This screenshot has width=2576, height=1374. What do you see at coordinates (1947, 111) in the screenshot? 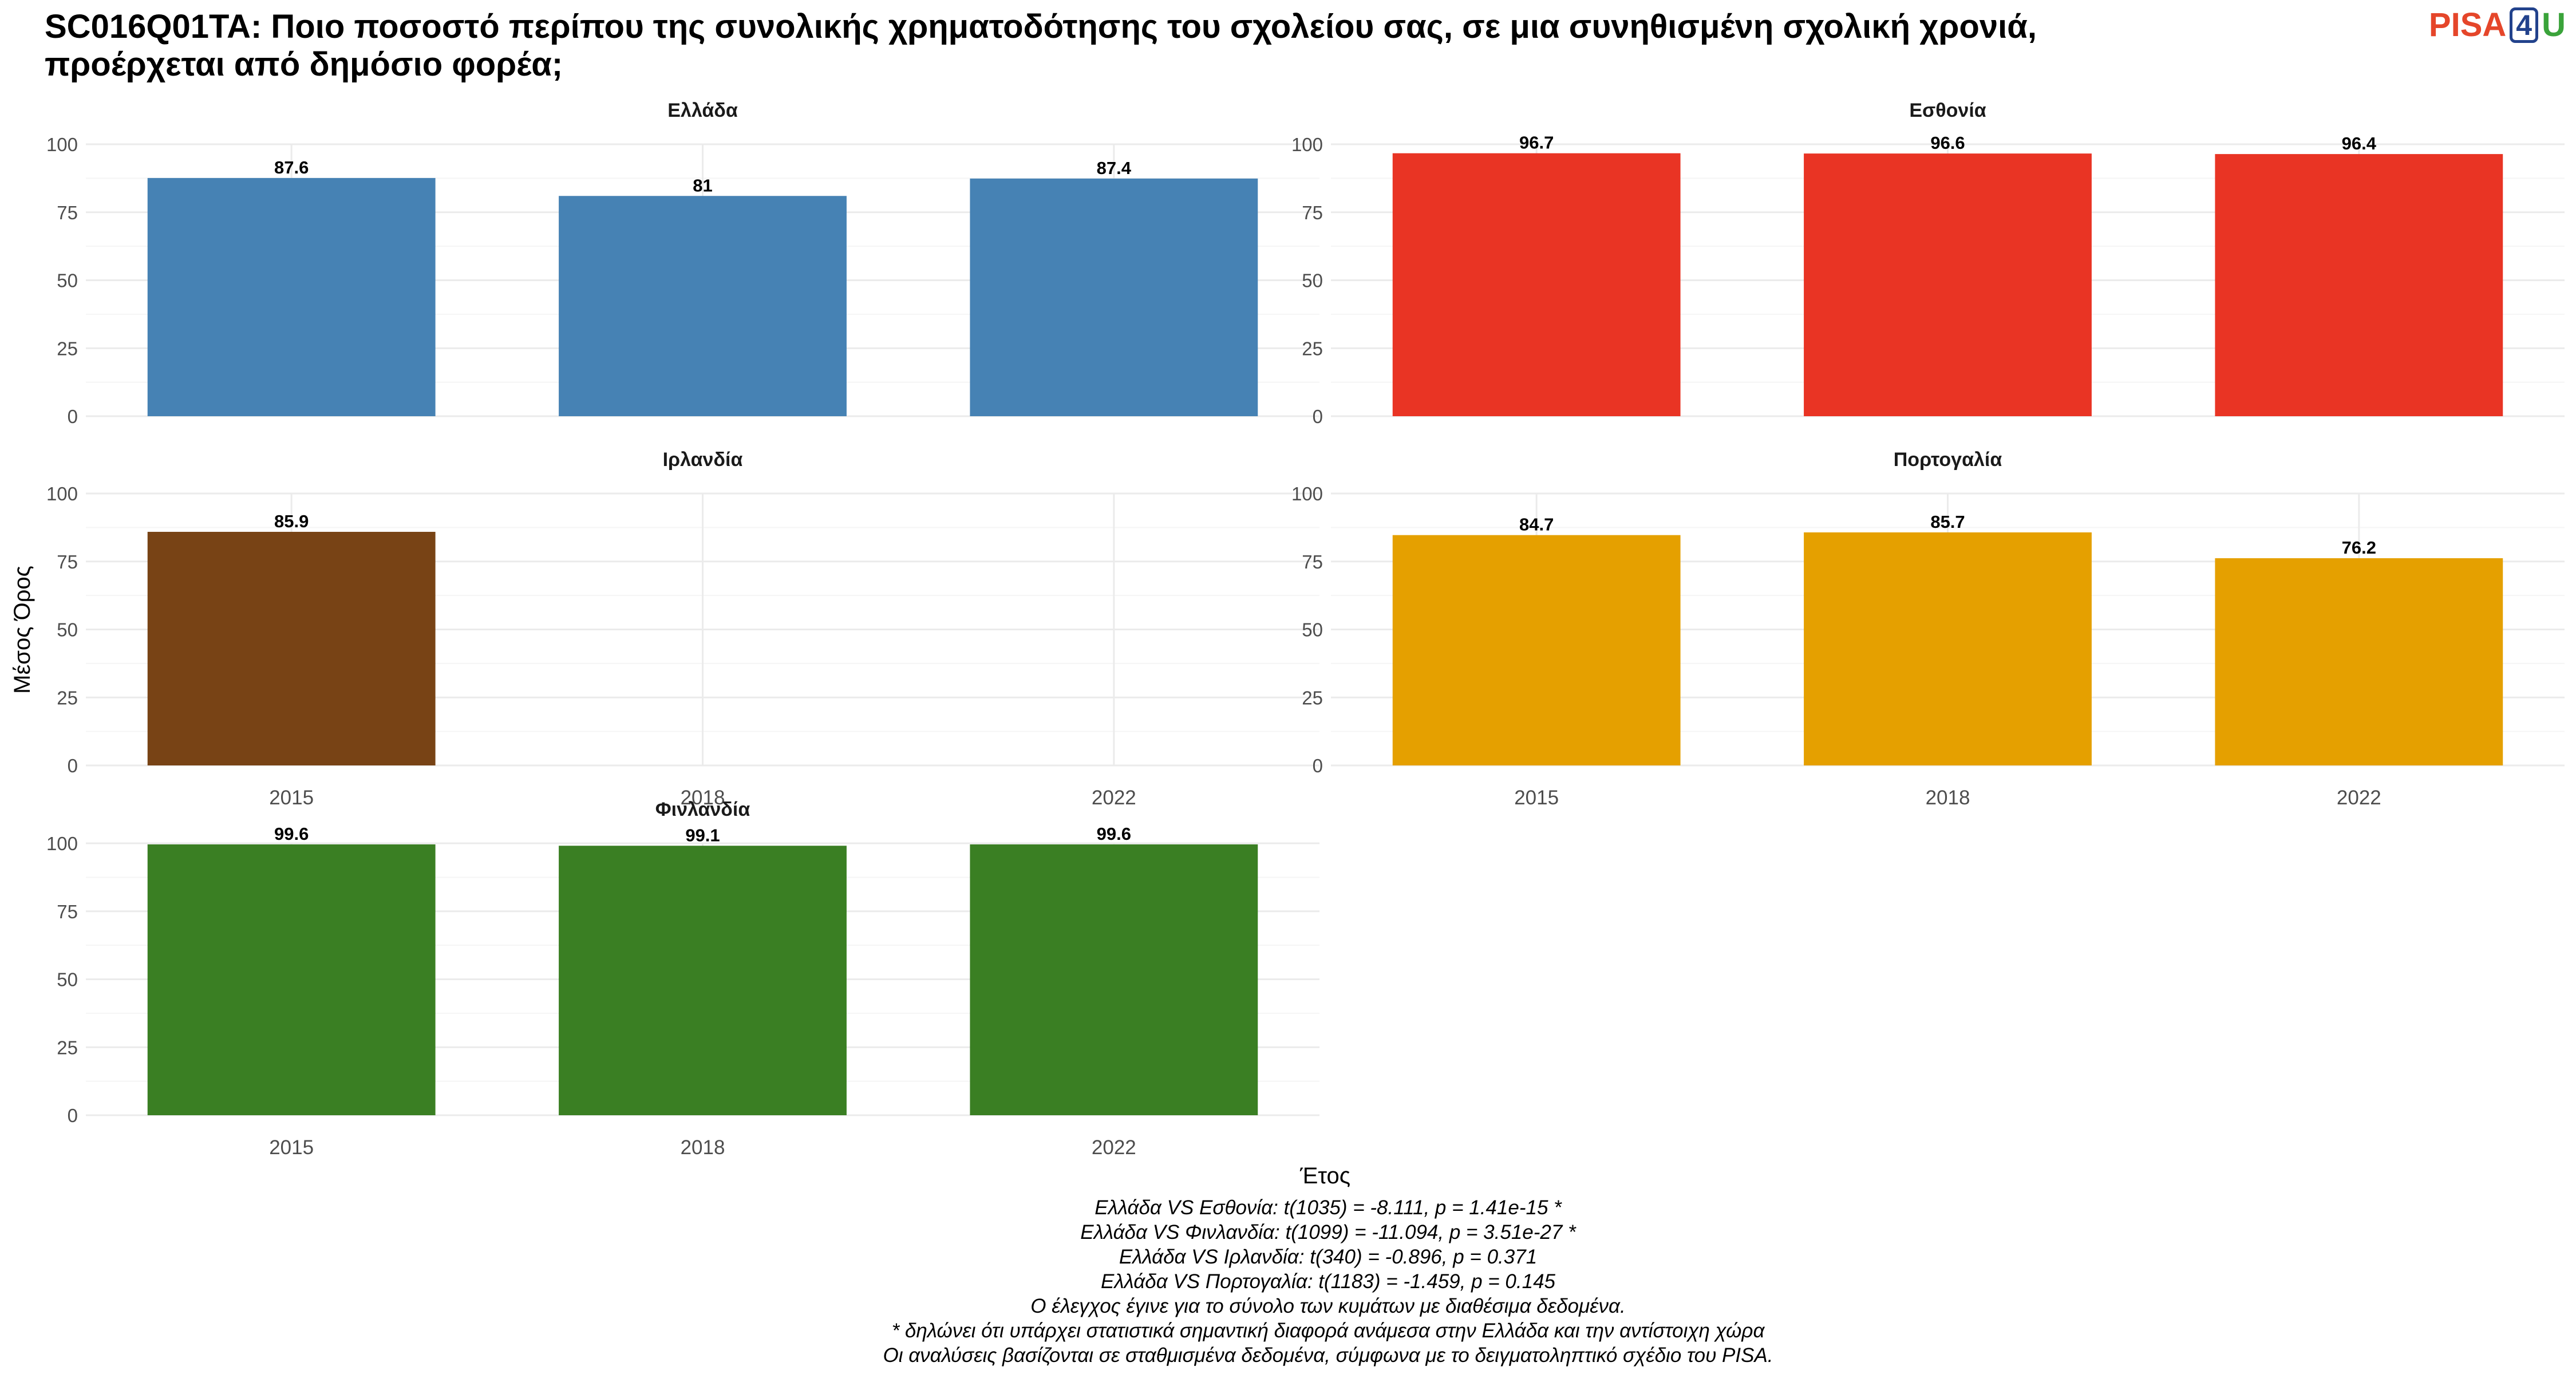
I see `facet-title: Εσθονία` at bounding box center [1947, 111].